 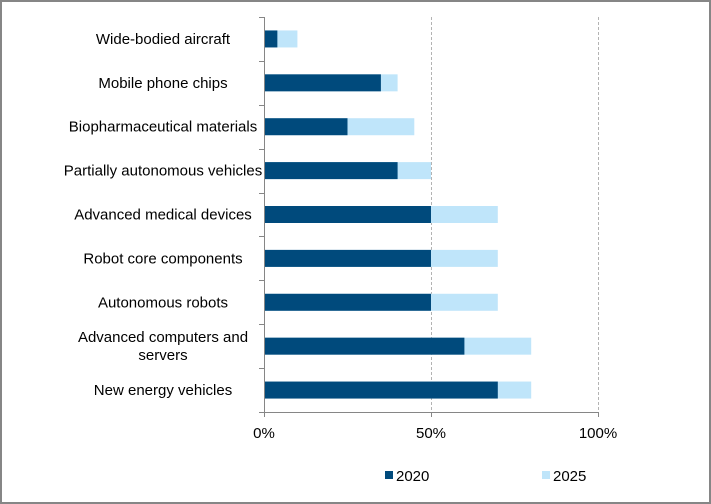 What do you see at coordinates (598, 433) in the screenshot?
I see `x-tick-label: 100%` at bounding box center [598, 433].